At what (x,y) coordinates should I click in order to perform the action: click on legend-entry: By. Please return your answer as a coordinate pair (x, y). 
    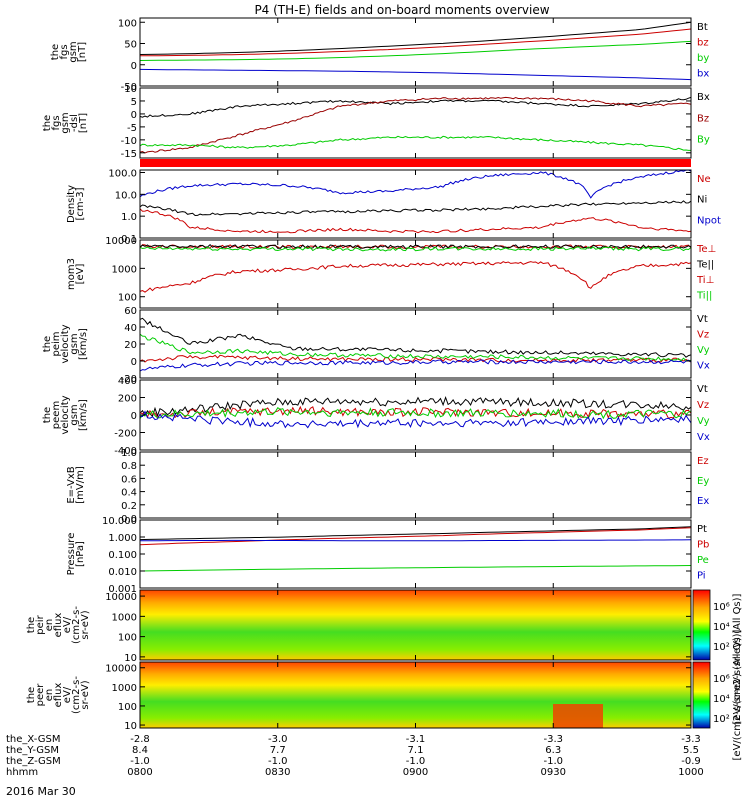
    Looking at the image, I should click on (703, 140).